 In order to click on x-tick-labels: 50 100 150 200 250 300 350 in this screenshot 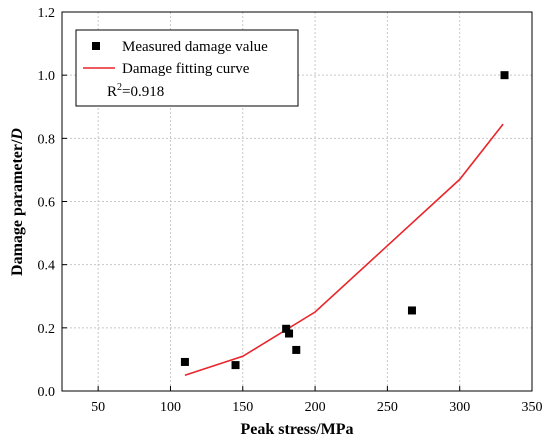, I will do `click(316, 407)`.